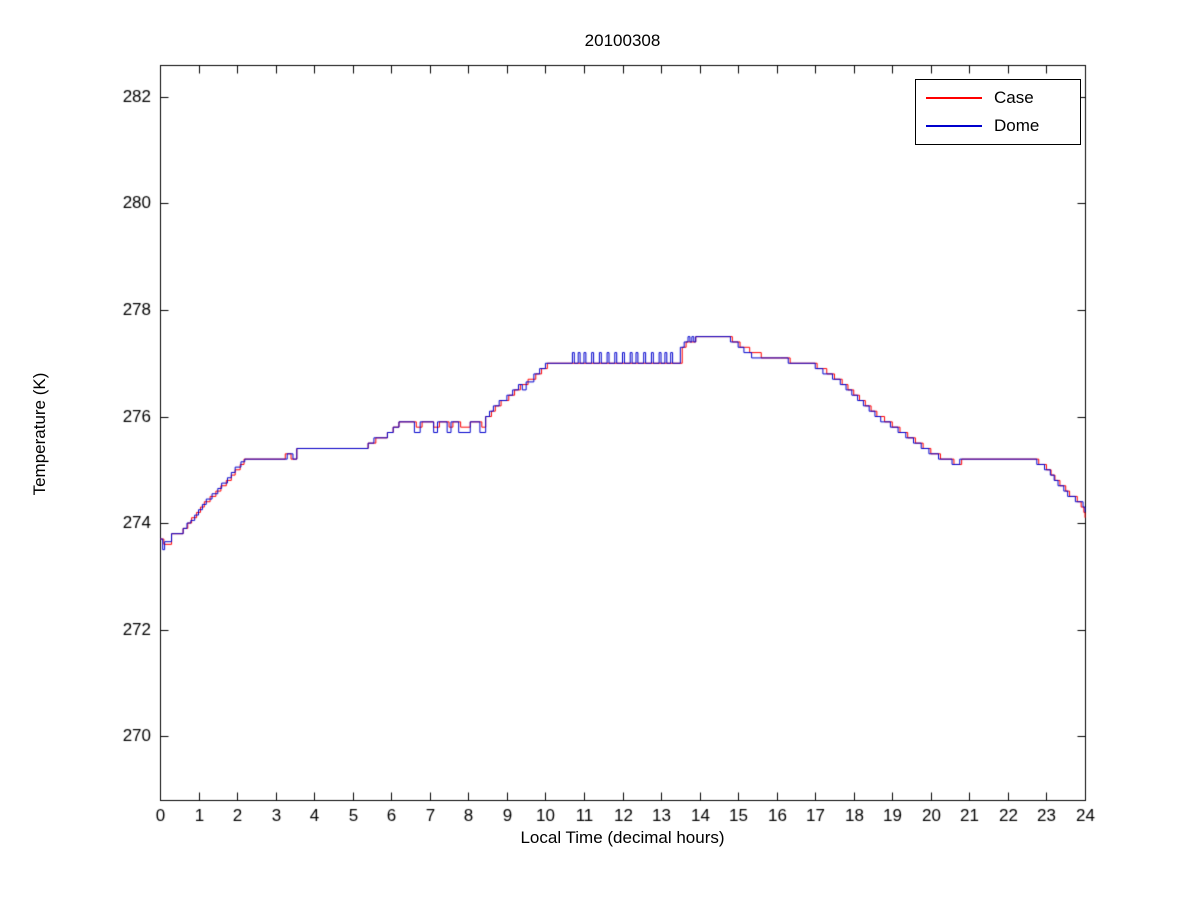 This screenshot has height=900, width=1200. I want to click on legend-entry-dome: Dome, so click(998, 126).